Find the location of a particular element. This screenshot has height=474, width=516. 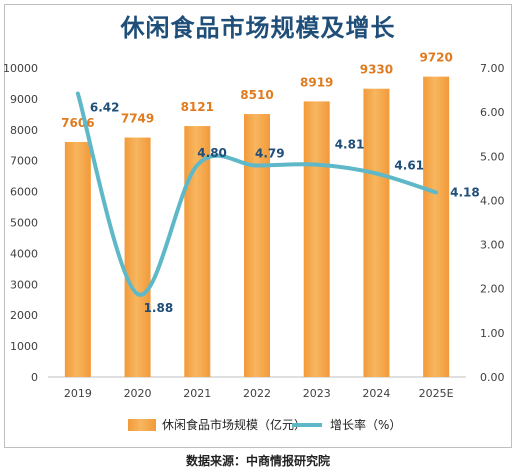

rate-value-label: 4.80 is located at coordinates (212, 153).